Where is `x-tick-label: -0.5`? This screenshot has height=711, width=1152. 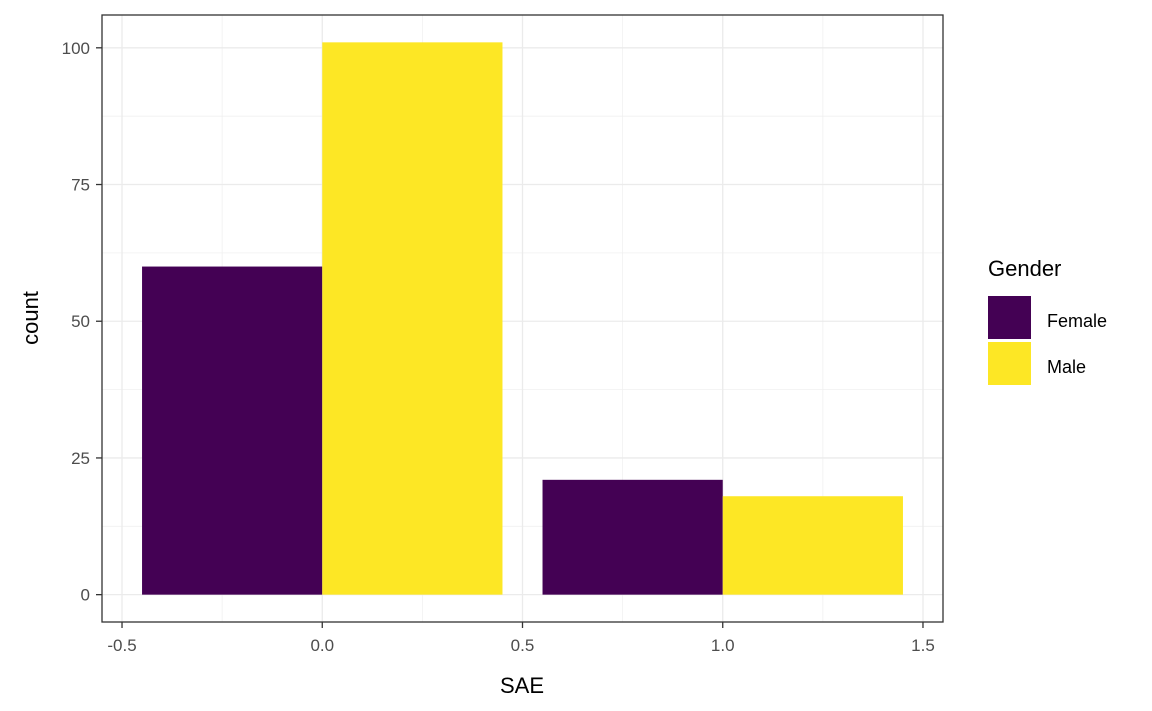 x-tick-label: -0.5 is located at coordinates (121, 645).